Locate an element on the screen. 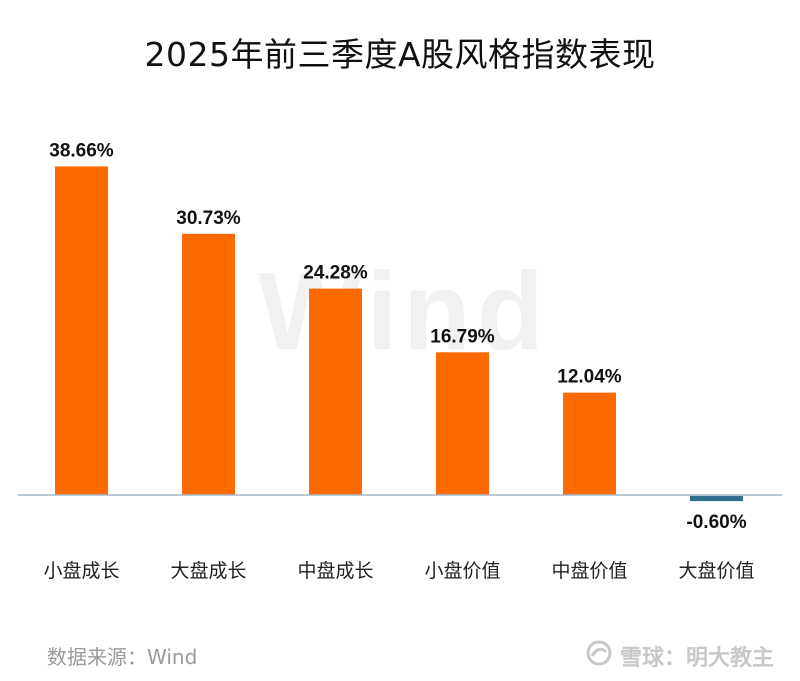 The image size is (800, 681). x-tick-label-2: 大盘成长 is located at coordinates (208, 571).